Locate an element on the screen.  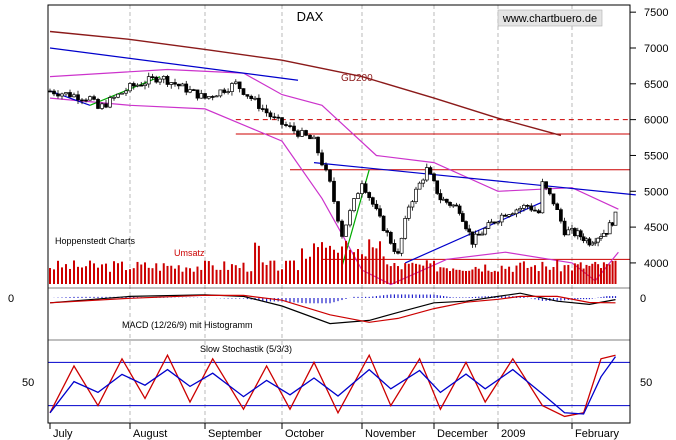
source-box is located at coordinates (550, 18).